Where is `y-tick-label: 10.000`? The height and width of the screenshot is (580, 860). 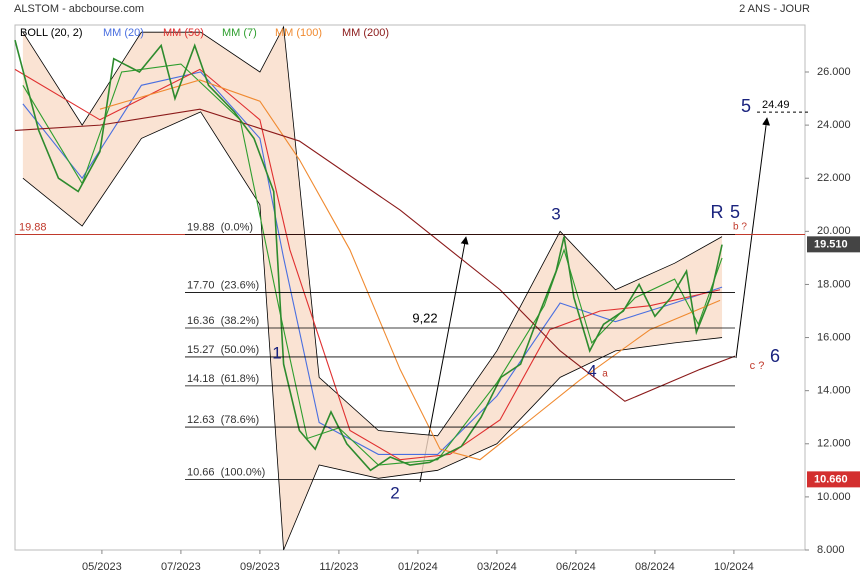
y-tick-label: 10.000 is located at coordinates (834, 497).